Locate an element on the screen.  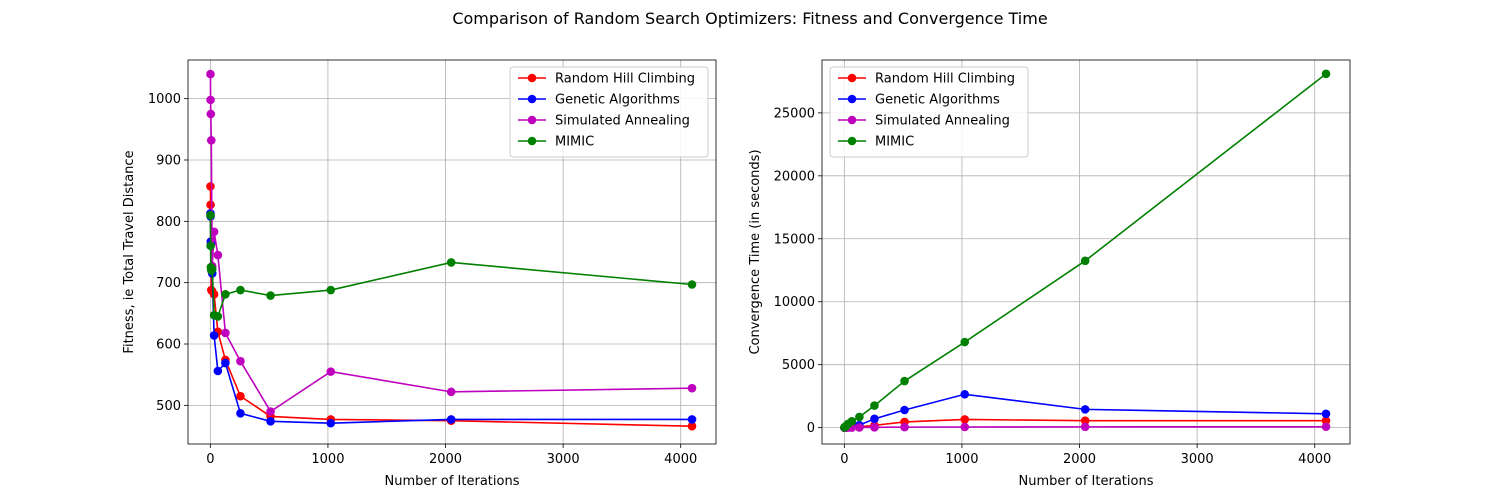
x-tick-label: 4000 is located at coordinates (1314, 459).